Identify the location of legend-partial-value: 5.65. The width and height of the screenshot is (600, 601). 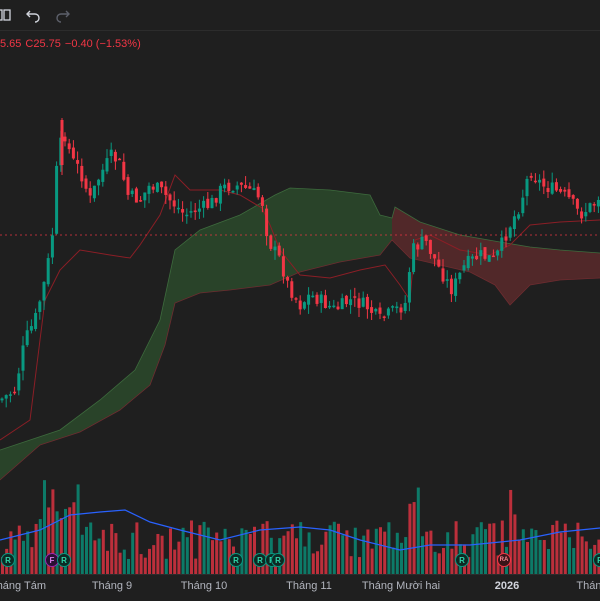
(11, 44).